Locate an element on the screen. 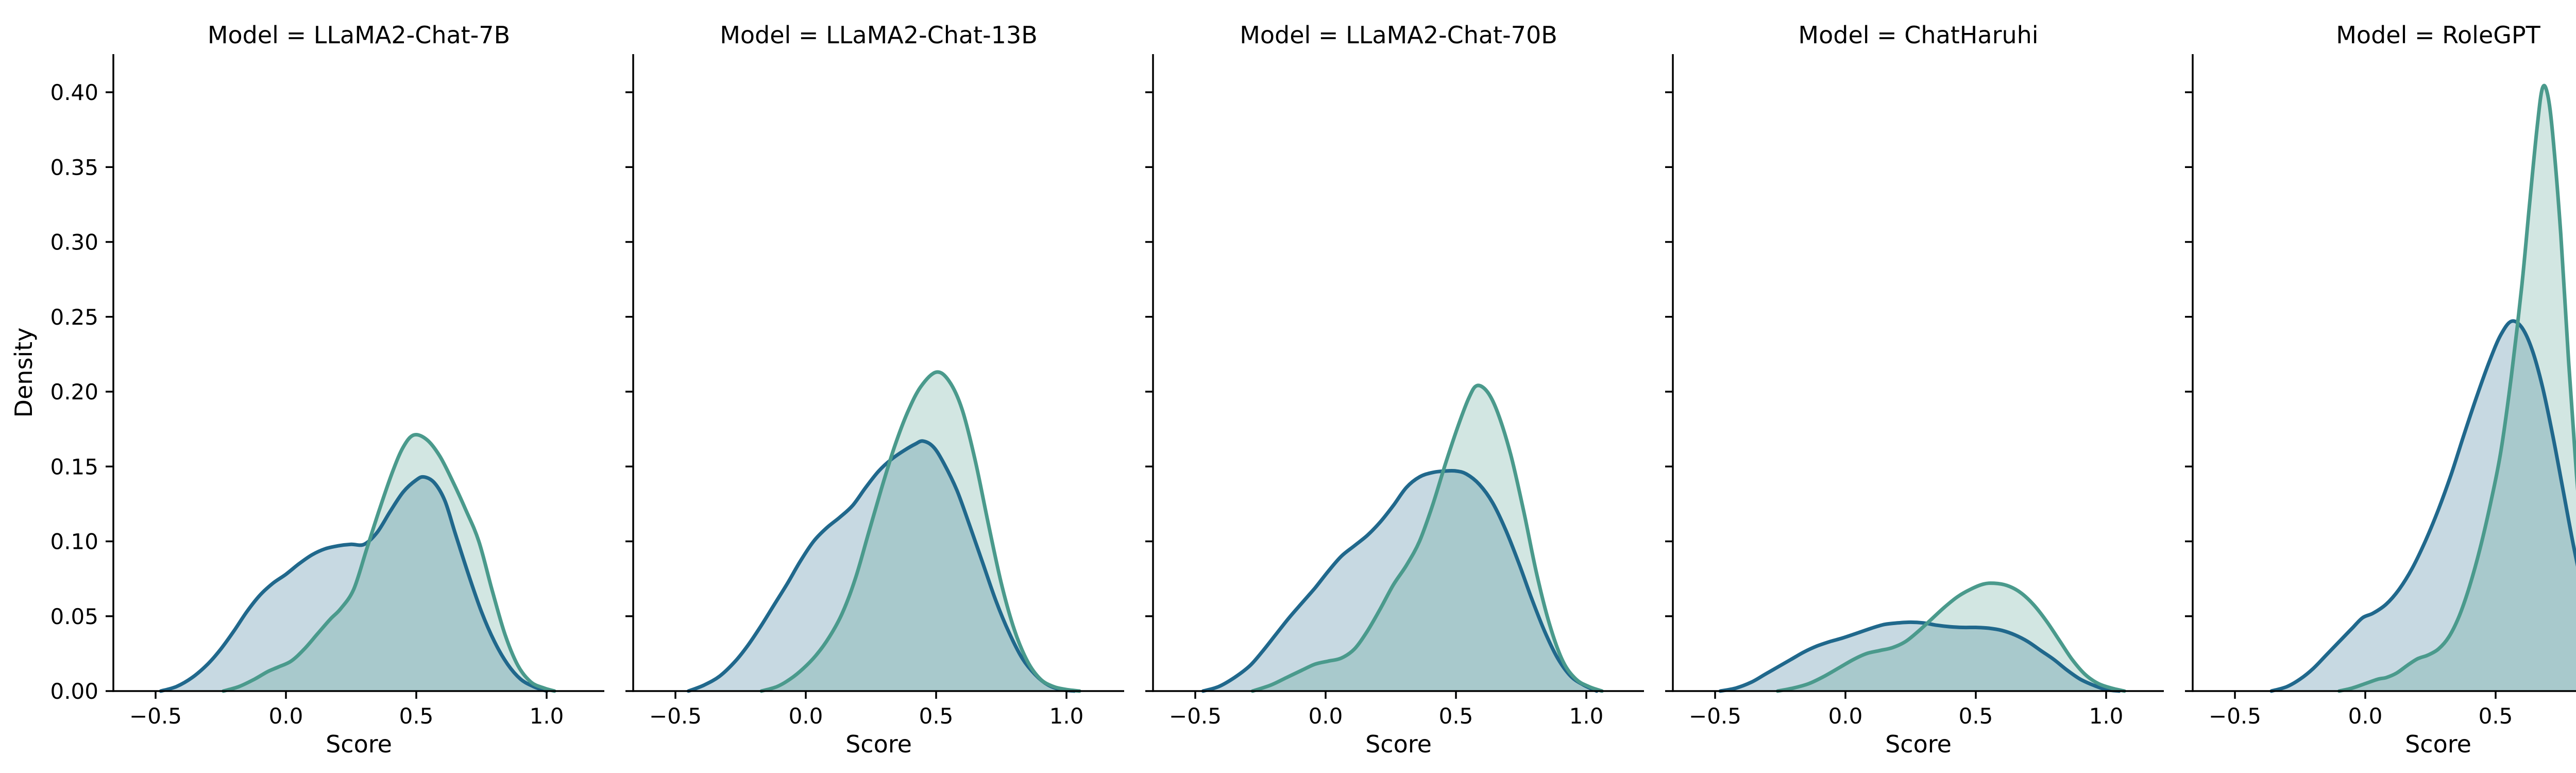 The width and height of the screenshot is (2576, 773). facet-title: Model = ChatHaruhi is located at coordinates (1918, 35).